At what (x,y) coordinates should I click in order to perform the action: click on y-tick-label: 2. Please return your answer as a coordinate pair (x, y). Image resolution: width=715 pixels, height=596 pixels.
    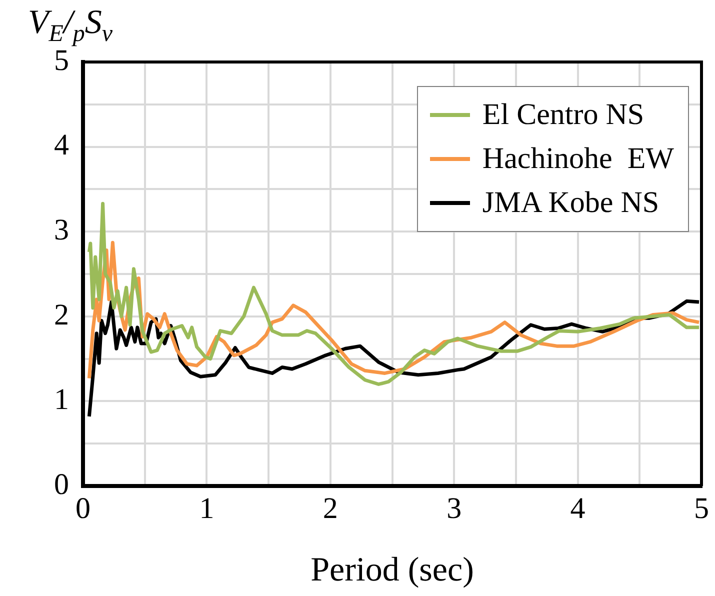
    Looking at the image, I should click on (61, 315).